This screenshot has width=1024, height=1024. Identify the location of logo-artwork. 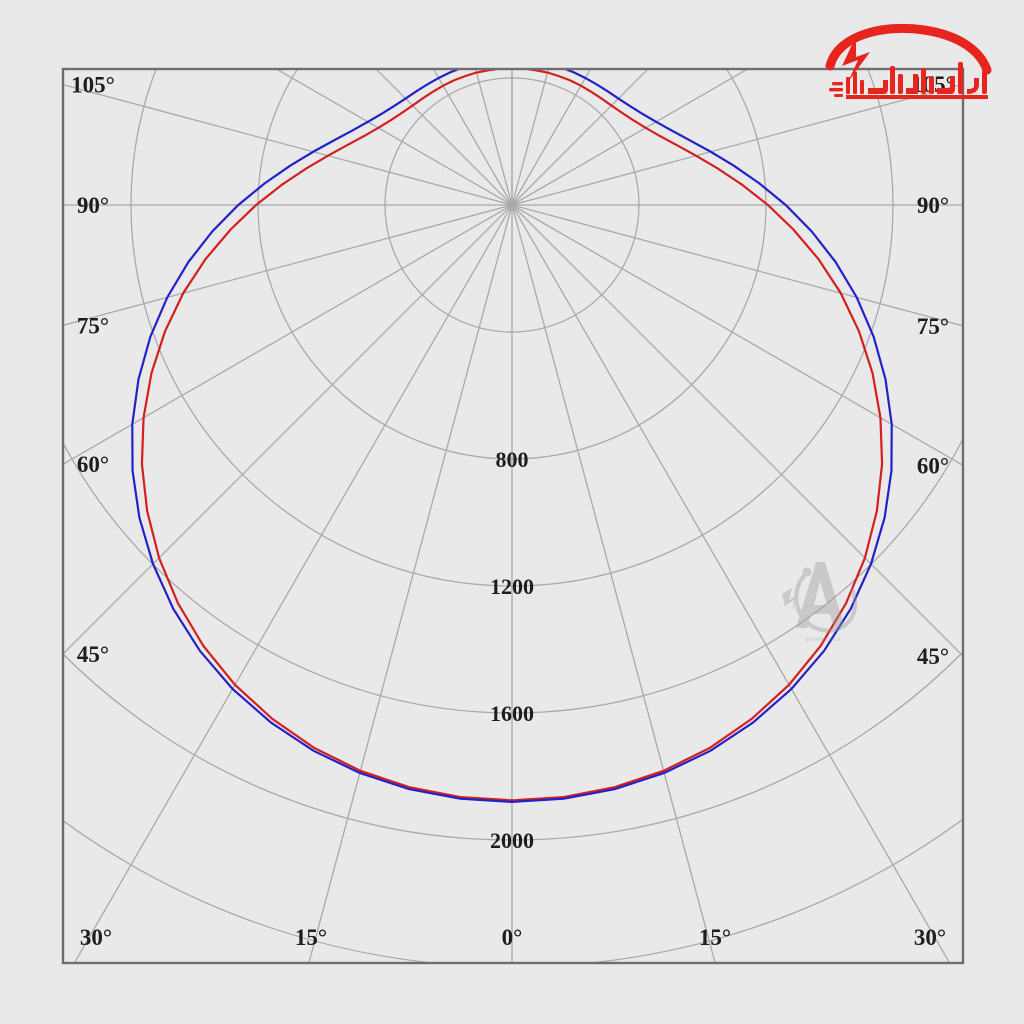
(908, 61).